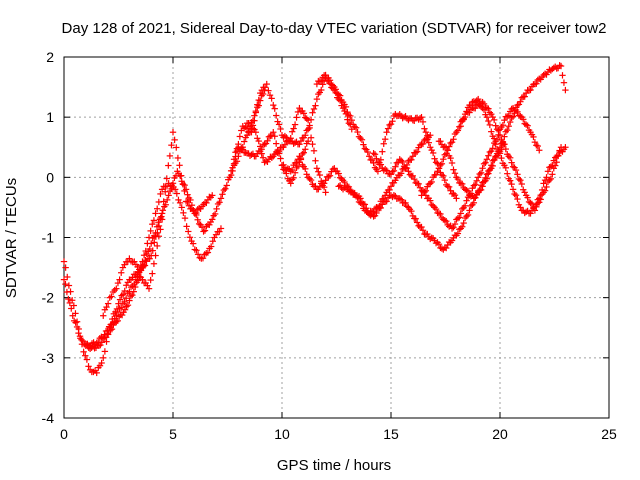  I want to click on y-tick-label: -2, so click(48, 298).